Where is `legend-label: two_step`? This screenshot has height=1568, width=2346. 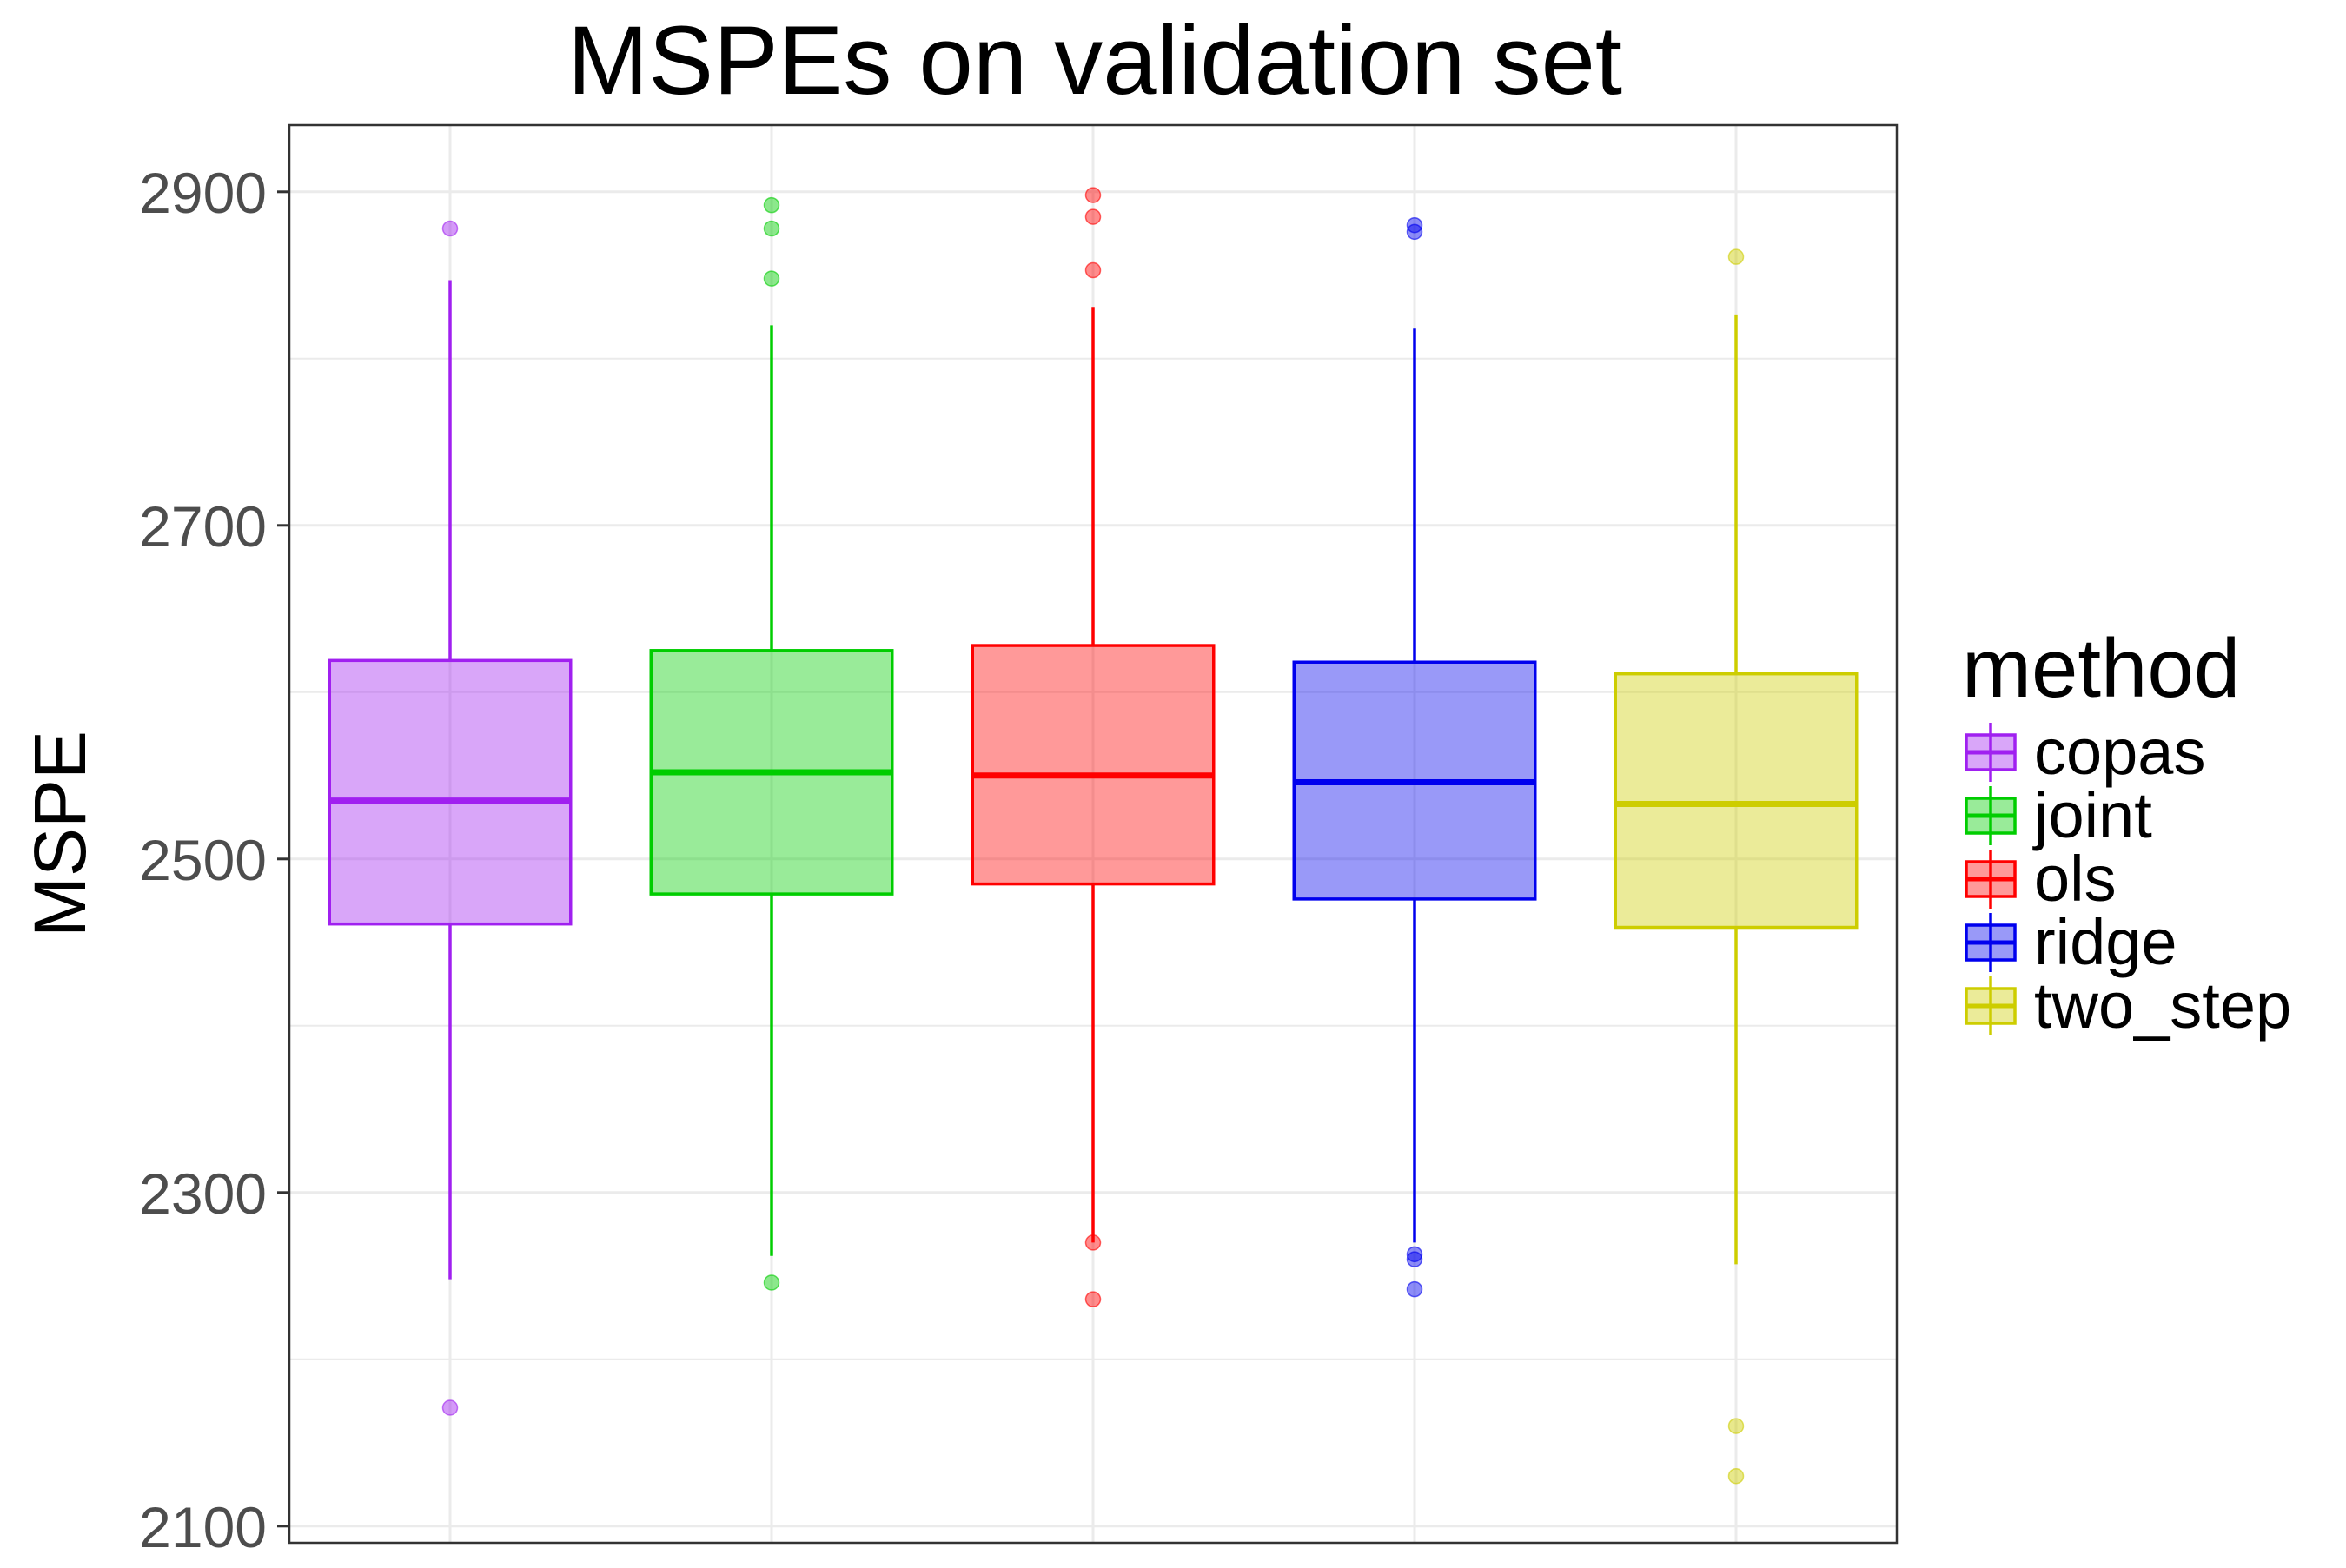
legend-label: two_step is located at coordinates (2163, 1005).